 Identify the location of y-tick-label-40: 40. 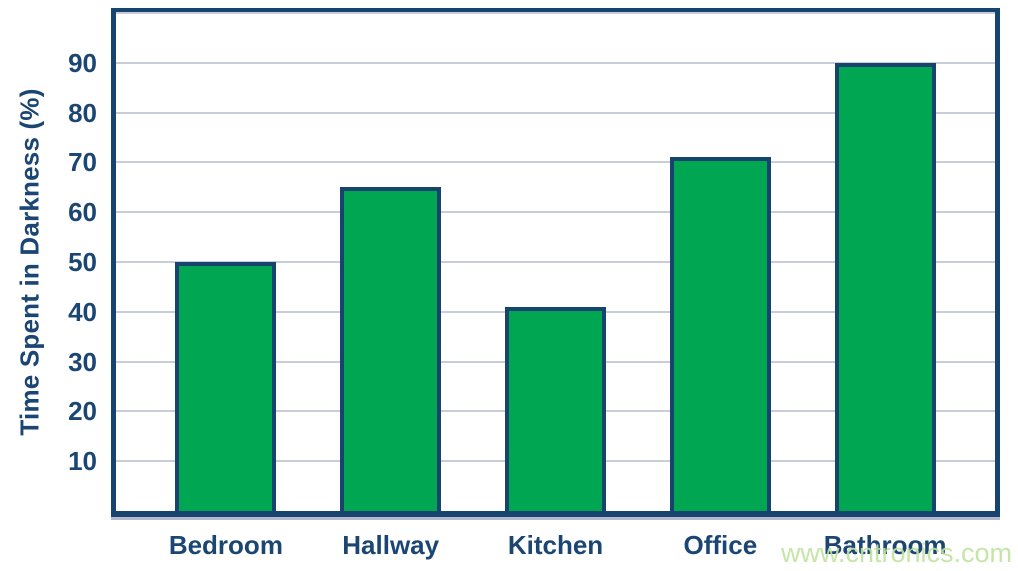
(82, 311).